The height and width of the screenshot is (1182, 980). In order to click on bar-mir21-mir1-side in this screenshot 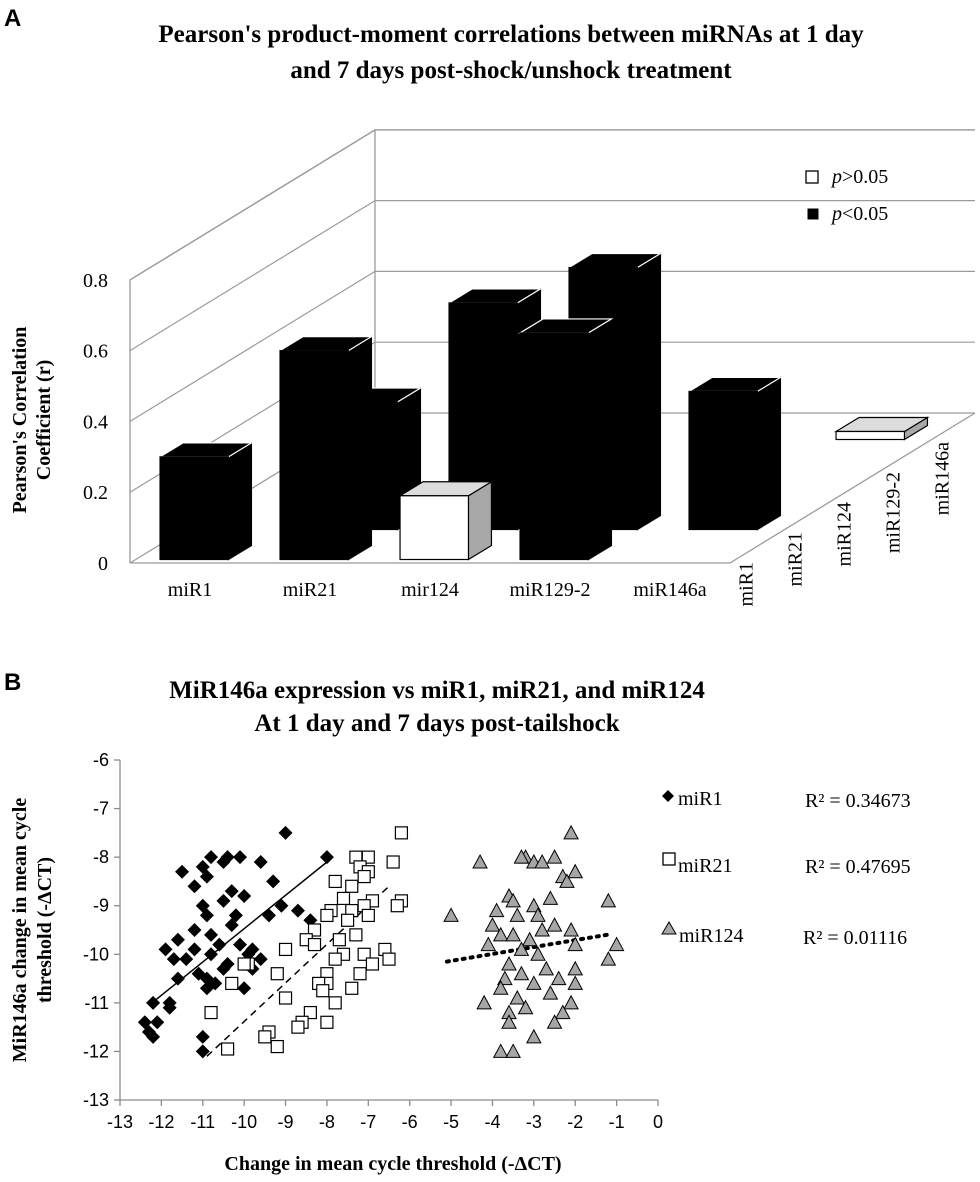, I will do `click(360, 448)`.